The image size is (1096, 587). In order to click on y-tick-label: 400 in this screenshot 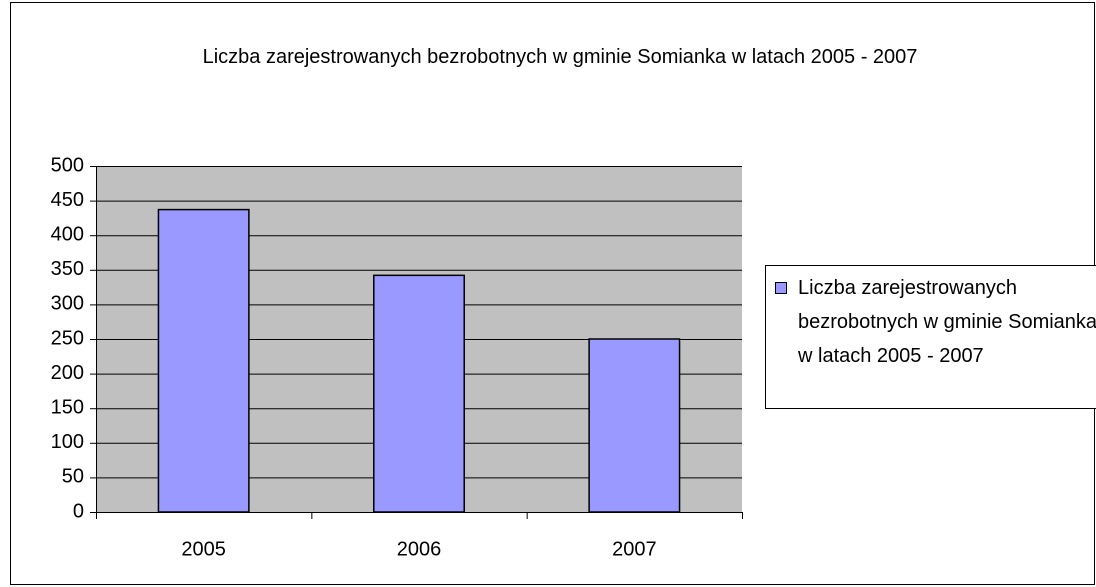, I will do `click(67, 234)`.